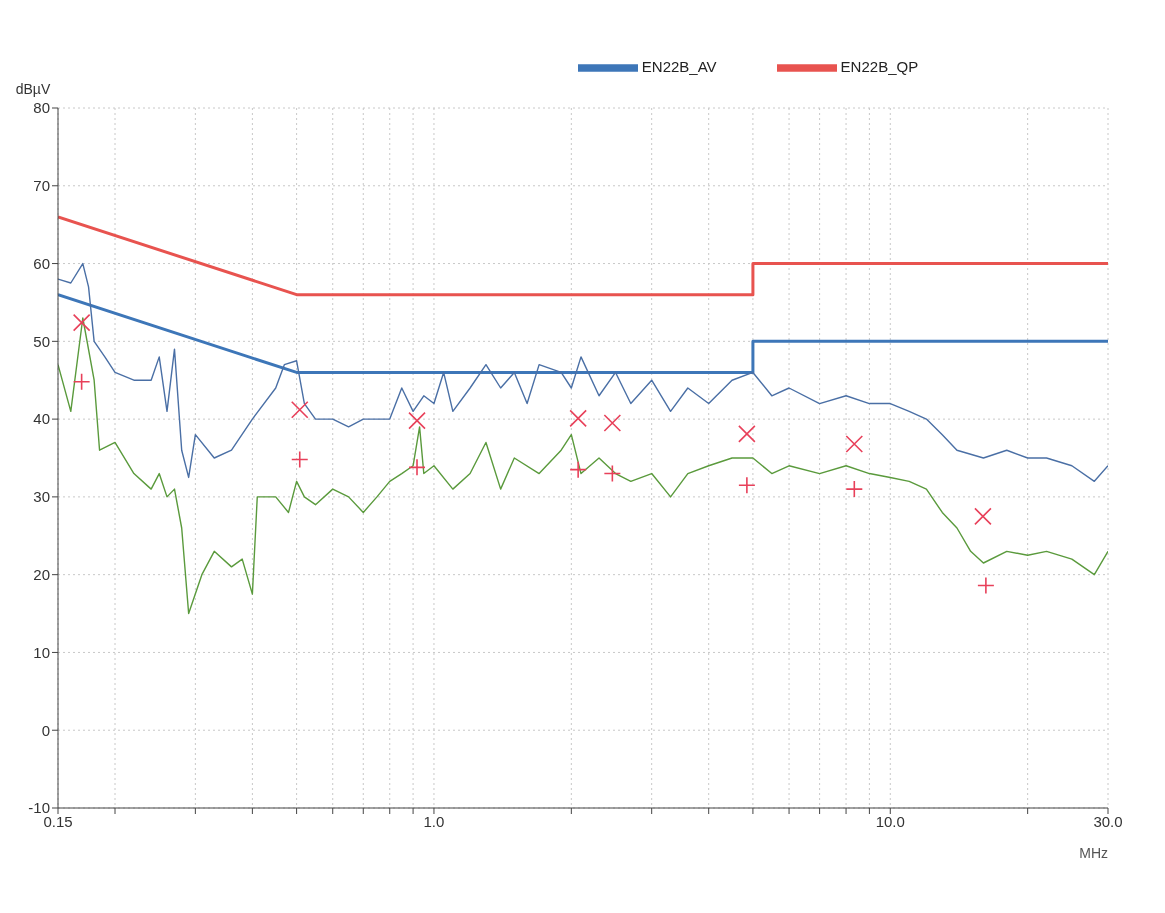 This screenshot has width=1165, height=913. What do you see at coordinates (41, 419) in the screenshot?
I see `y-tick-label: 40` at bounding box center [41, 419].